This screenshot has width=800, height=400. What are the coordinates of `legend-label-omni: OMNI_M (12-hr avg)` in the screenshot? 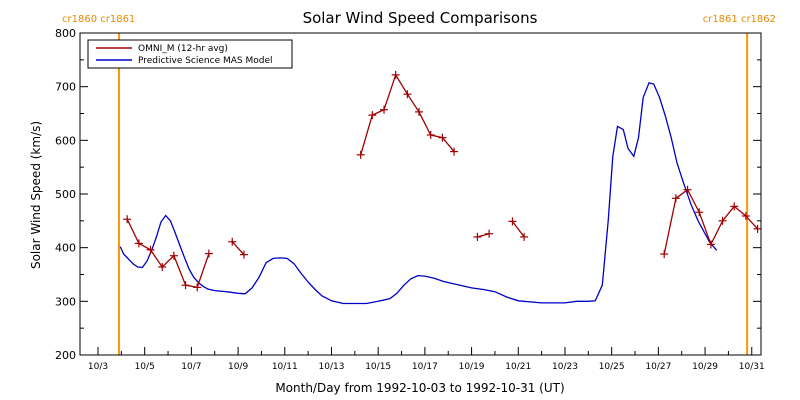 It's located at (183, 49).